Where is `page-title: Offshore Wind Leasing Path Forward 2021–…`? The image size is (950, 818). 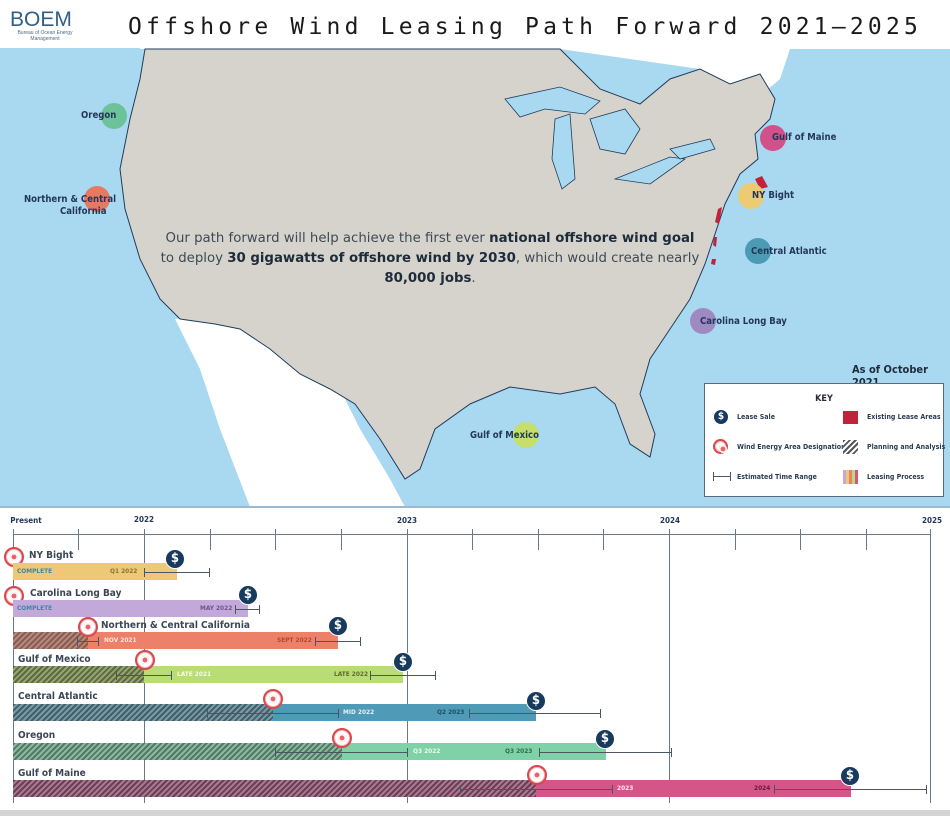
page-title: Offshore Wind Leasing Path Forward 2021–… is located at coordinates (525, 27).